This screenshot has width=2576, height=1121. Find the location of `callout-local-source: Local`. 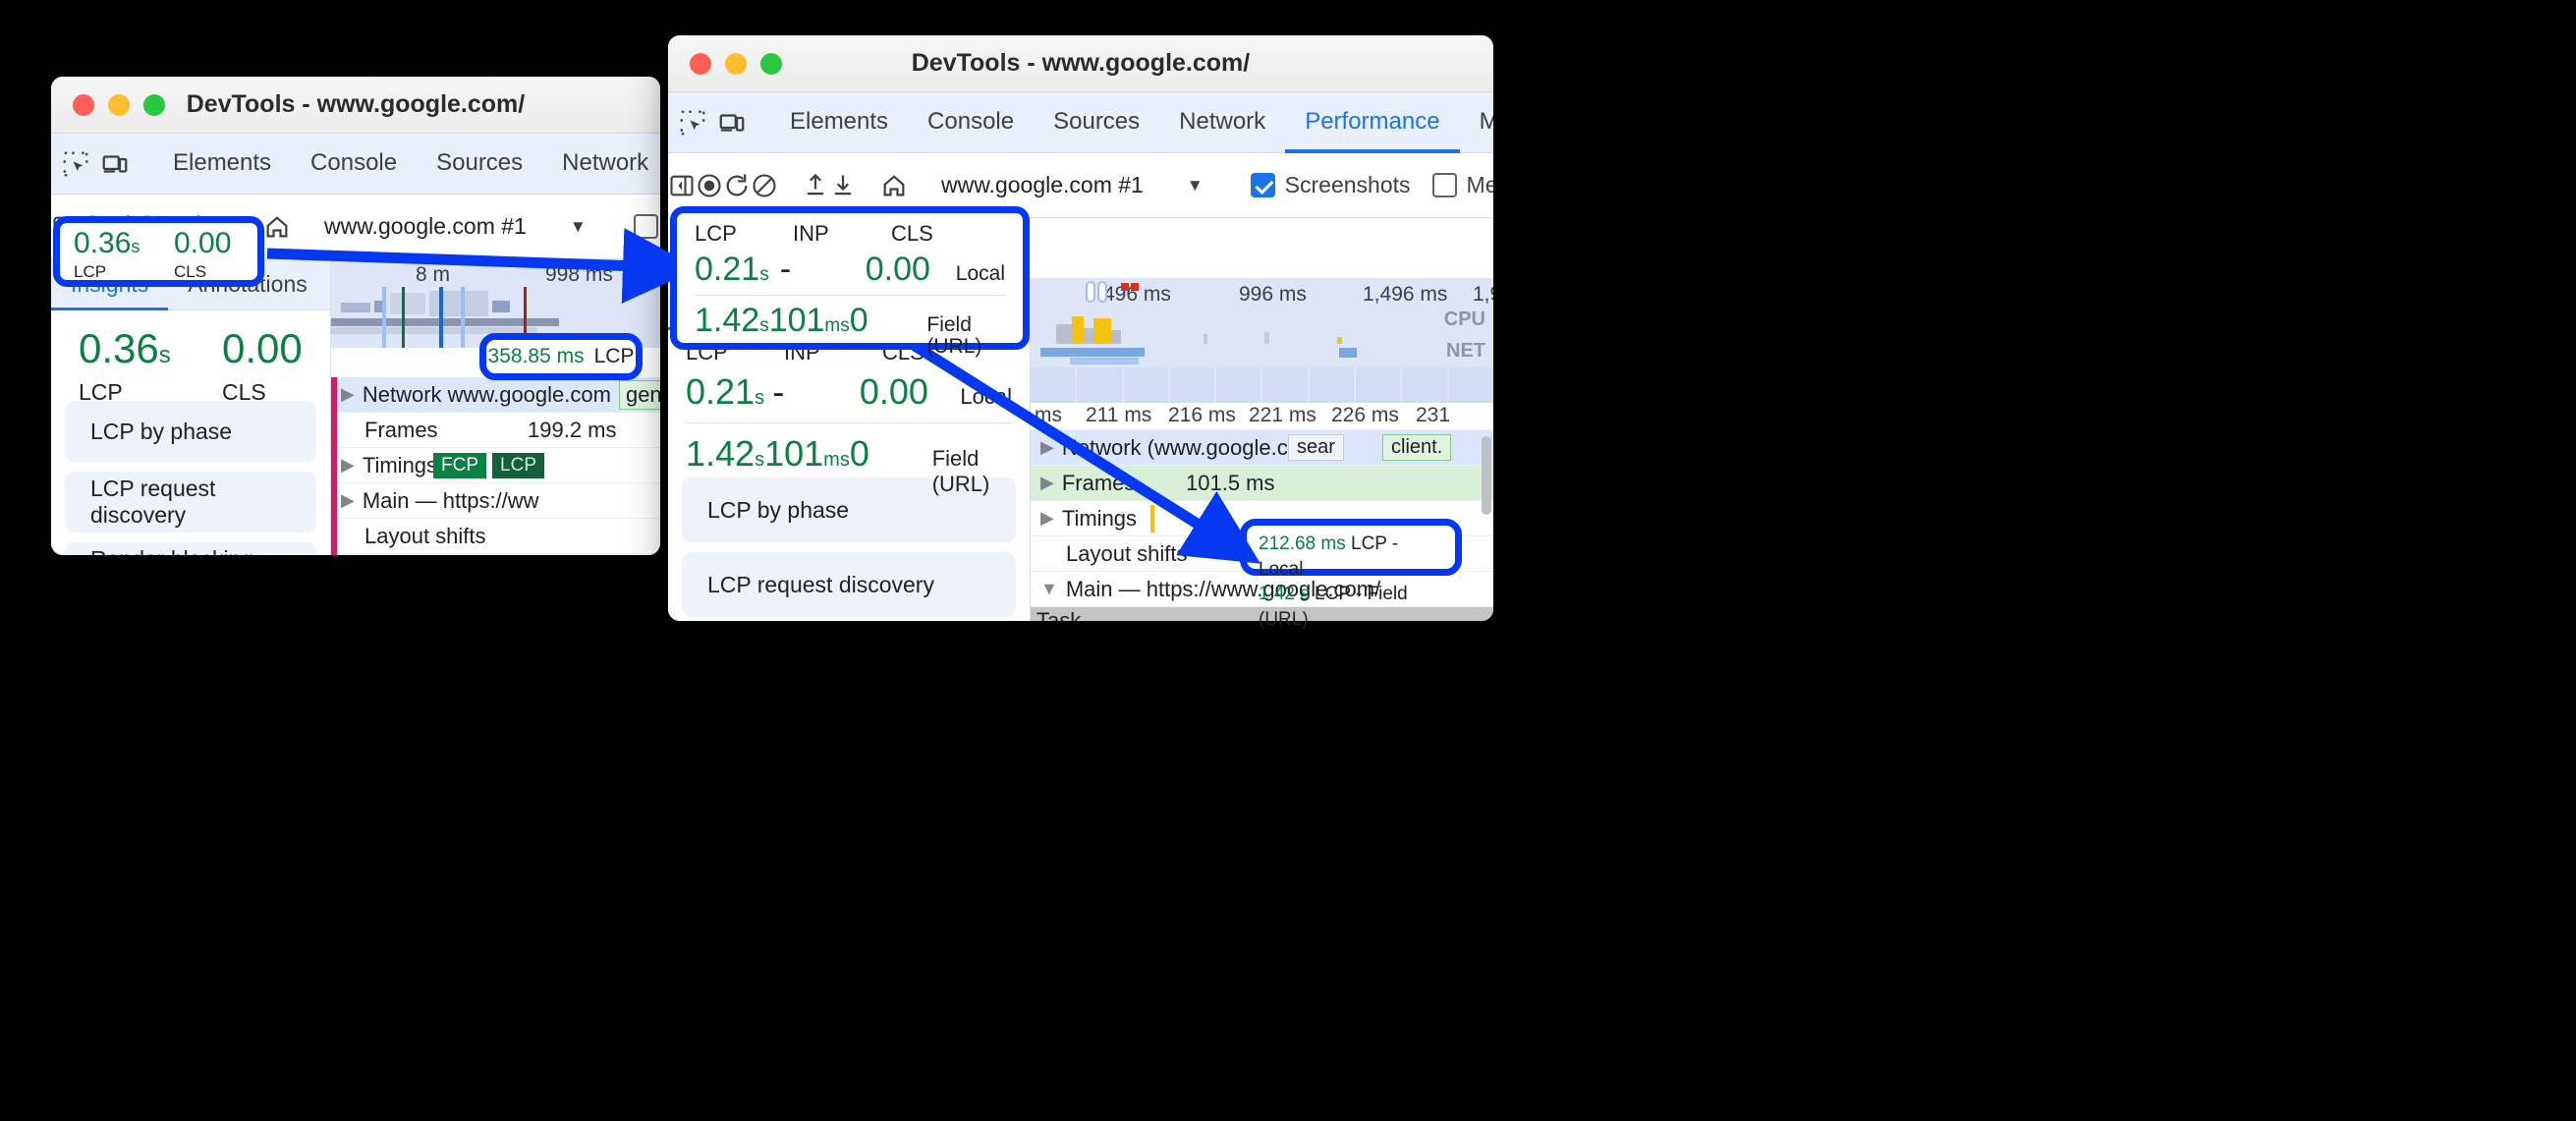

callout-local-source: Local is located at coordinates (980, 274).